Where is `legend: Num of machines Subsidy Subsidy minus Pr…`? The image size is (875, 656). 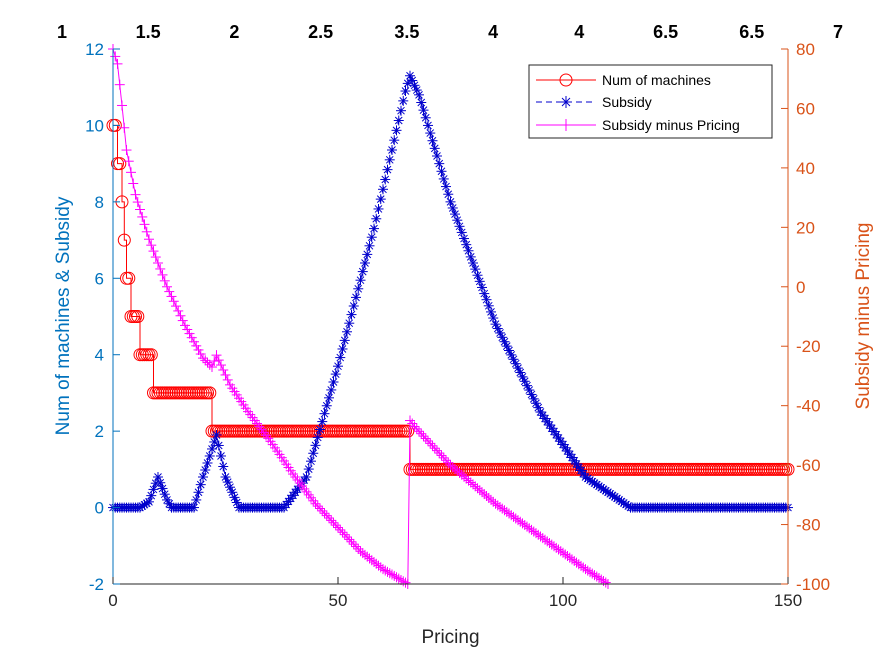
legend: Num of machines Subsidy Subsidy minus Pr… is located at coordinates (650, 101).